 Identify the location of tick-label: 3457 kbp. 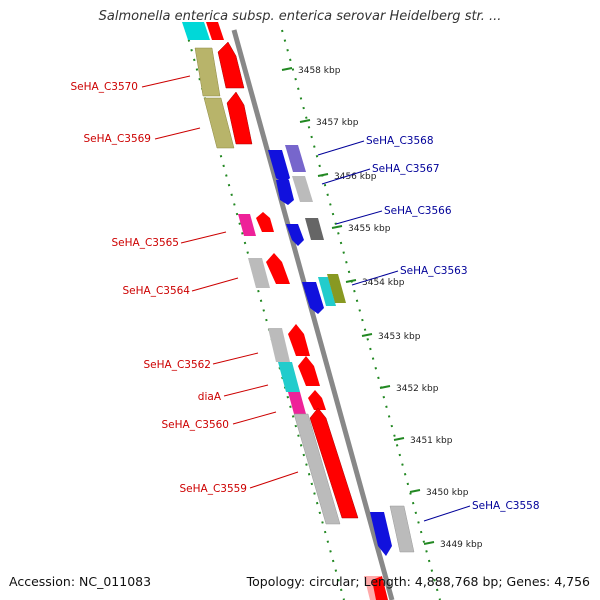
(337, 123).